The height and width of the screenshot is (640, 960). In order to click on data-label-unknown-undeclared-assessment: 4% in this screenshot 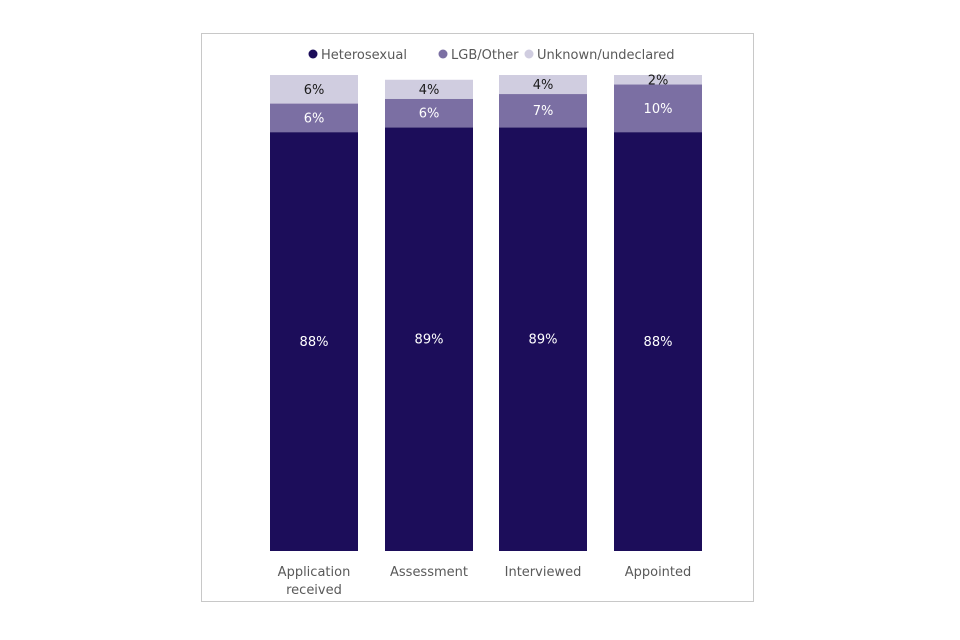, I will do `click(429, 90)`.